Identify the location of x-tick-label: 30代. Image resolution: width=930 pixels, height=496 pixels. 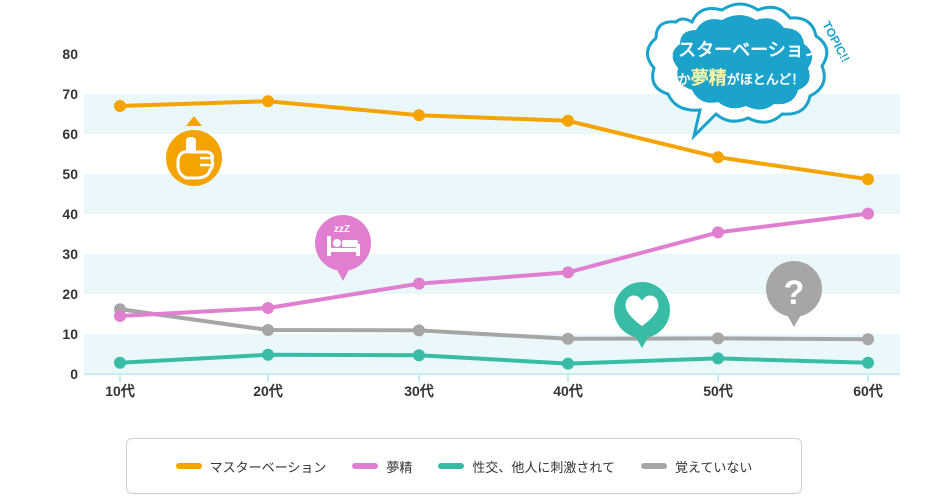
(419, 391).